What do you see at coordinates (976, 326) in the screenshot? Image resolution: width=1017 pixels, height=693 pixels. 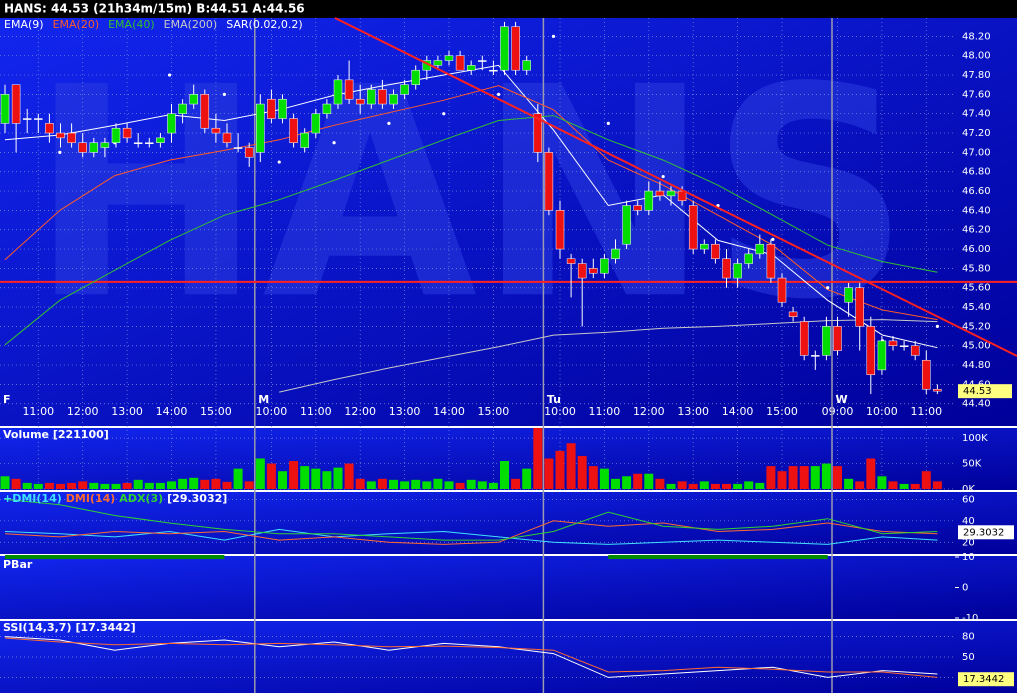 I see `y-tick-label: 45.20` at bounding box center [976, 326].